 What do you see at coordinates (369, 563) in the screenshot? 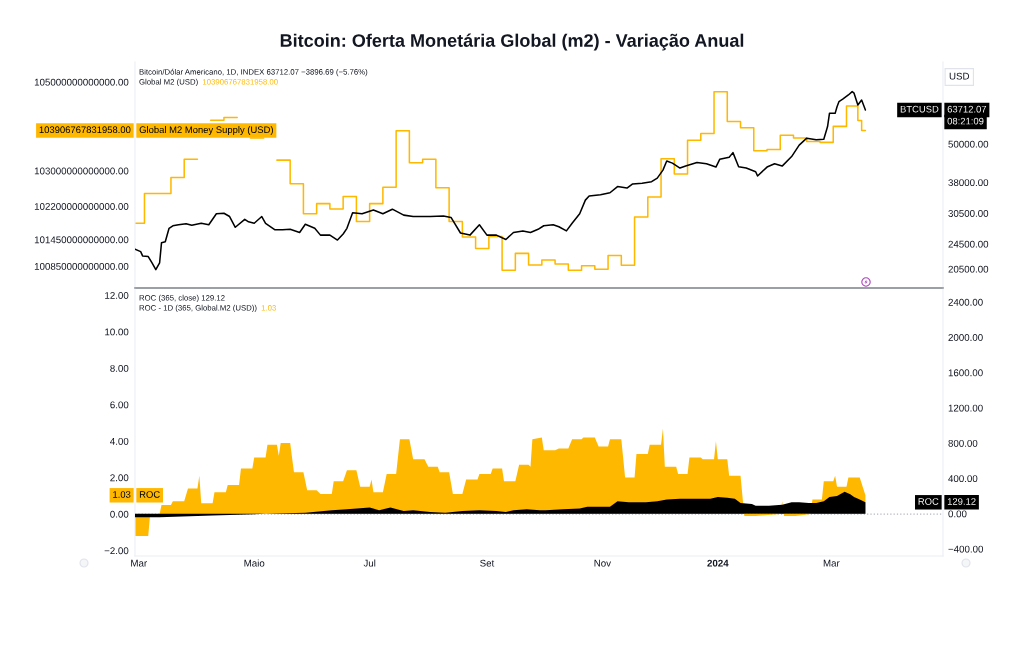
I see `x-tick-label: Jul` at bounding box center [369, 563].